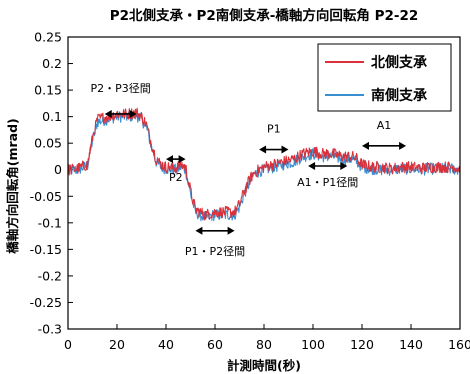  Describe the element at coordinates (264, 344) in the screenshot. I see `x-tick-label: 80` at that location.